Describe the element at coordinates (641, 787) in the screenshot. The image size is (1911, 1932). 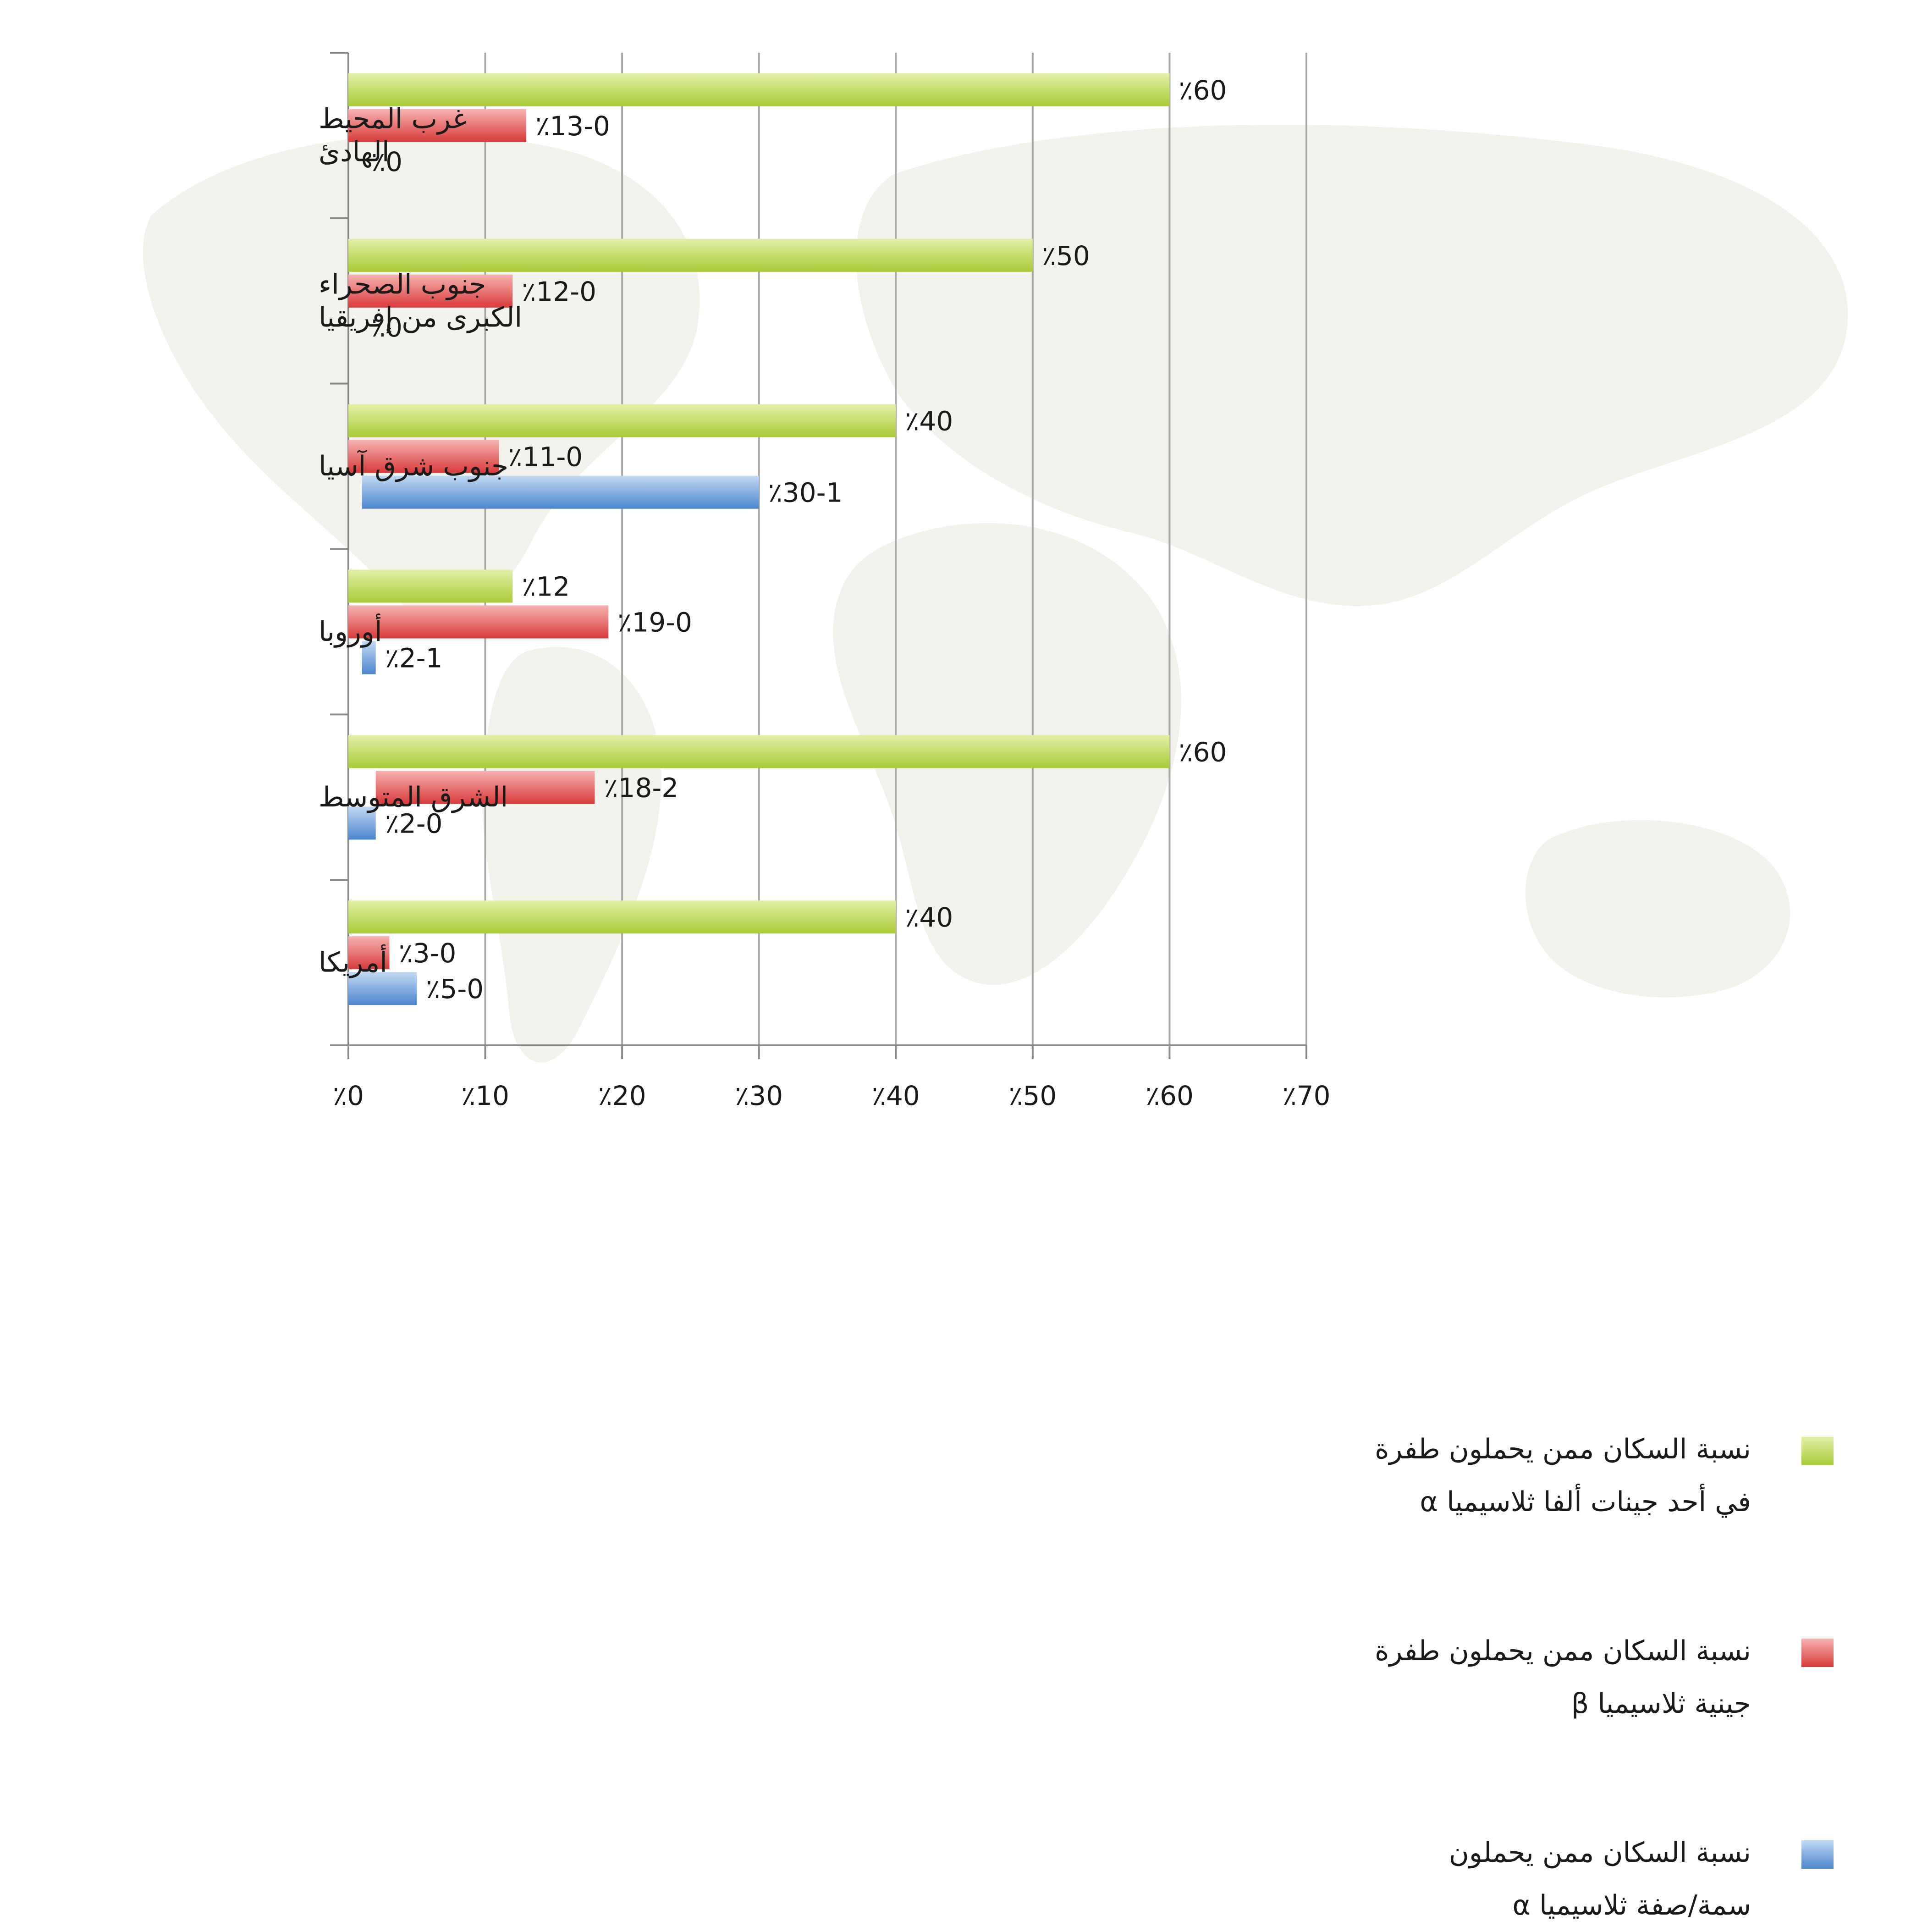
I see `bar-value-label: ٪18-2` at that location.